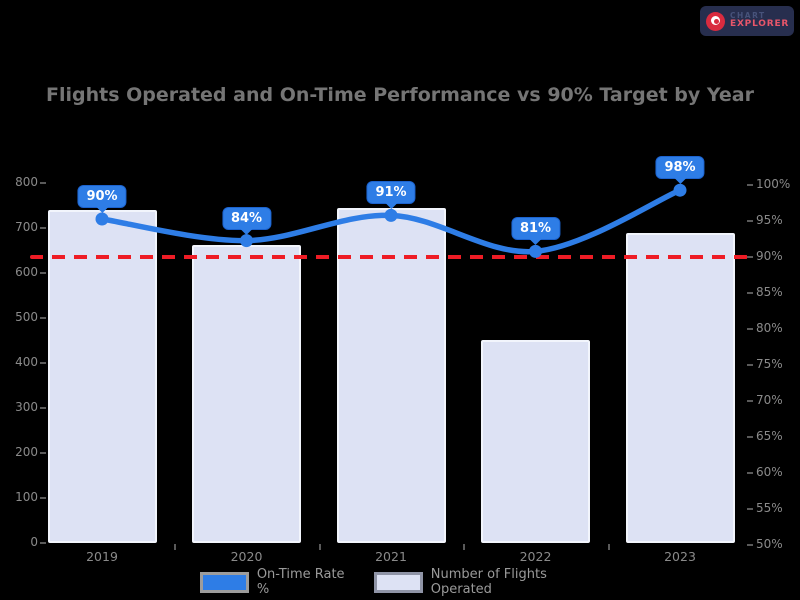 Image resolution: width=800 pixels, height=600 pixels. I want to click on right-axis-tick-label: 65%, so click(769, 436).